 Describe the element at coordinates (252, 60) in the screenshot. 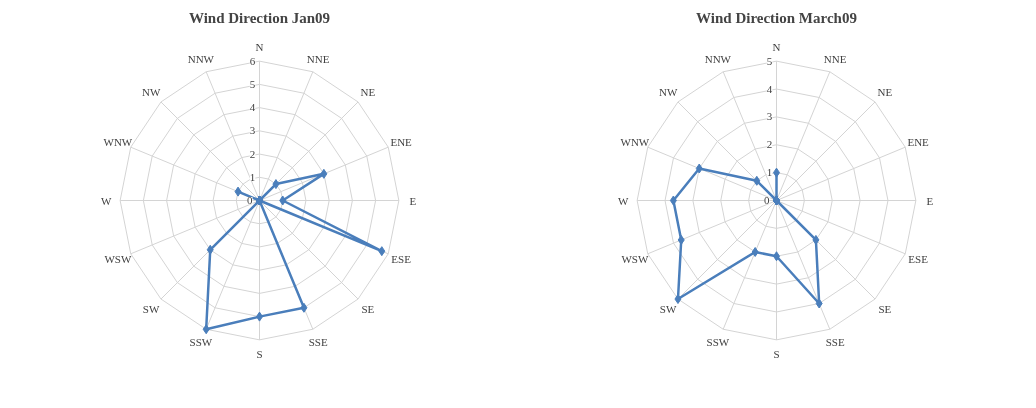

I see `y-tick-label: 6` at that location.